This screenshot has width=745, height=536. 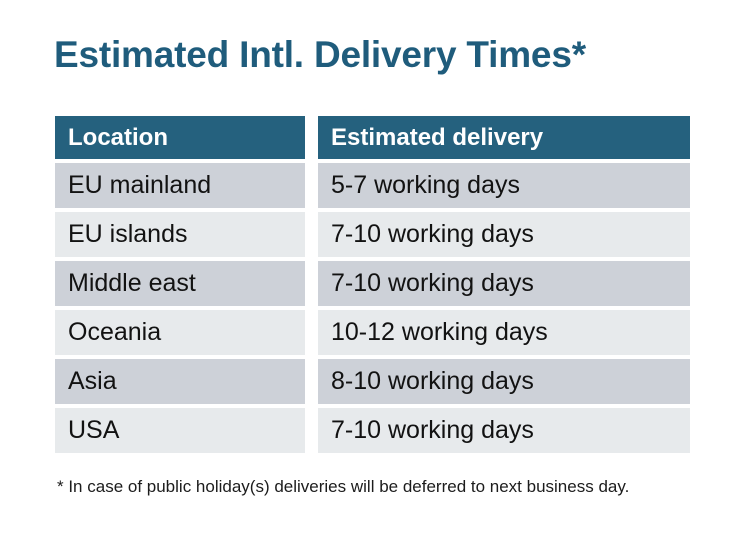 I want to click on column-header-location: Location, so click(x=180, y=137).